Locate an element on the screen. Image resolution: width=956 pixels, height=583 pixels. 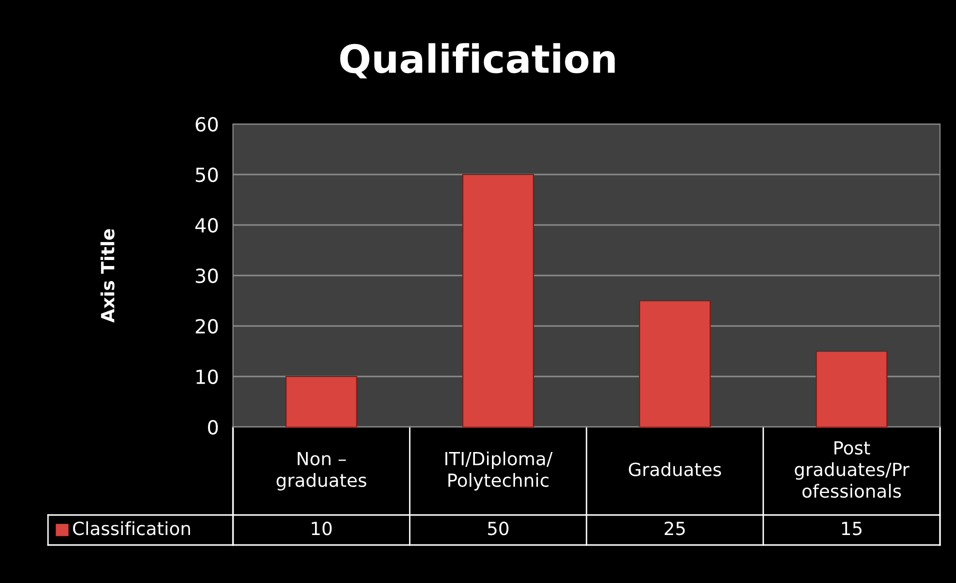
y-axis-title: Axis Title is located at coordinates (107, 276).